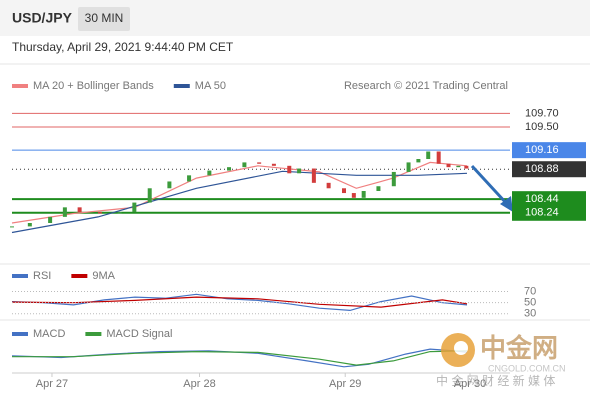 The width and height of the screenshot is (590, 400). What do you see at coordinates (52, 384) in the screenshot?
I see `x-tick-label: Apr 27` at bounding box center [52, 384].